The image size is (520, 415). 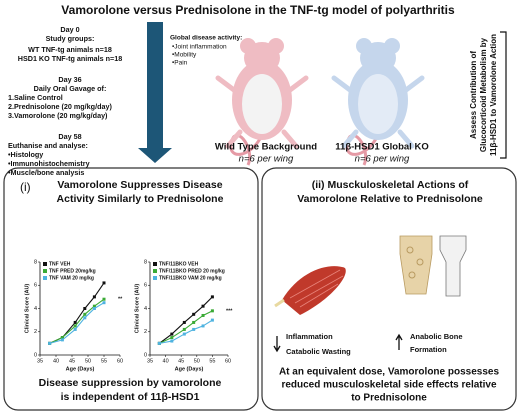 I want to click on legend-label: TNF/11BKO VEH, so click(x=179, y=264).